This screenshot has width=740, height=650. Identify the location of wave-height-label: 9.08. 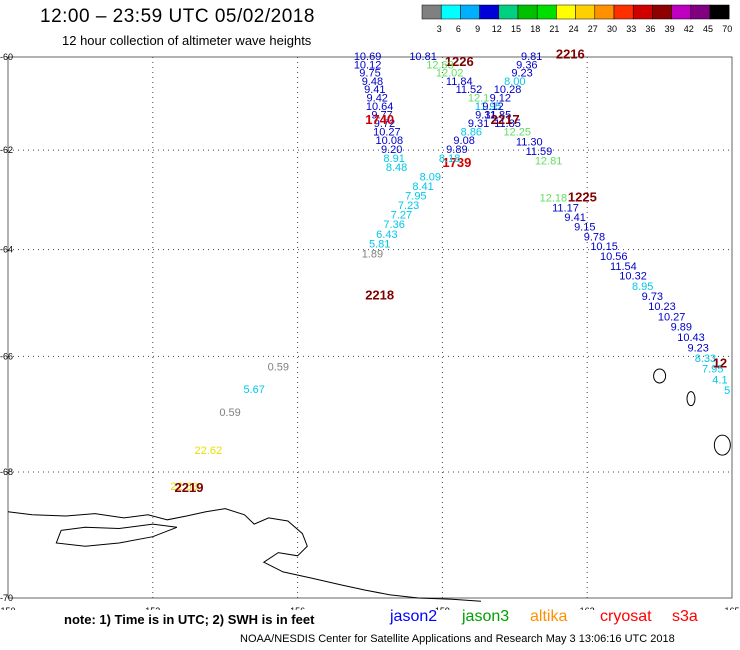
(463, 141).